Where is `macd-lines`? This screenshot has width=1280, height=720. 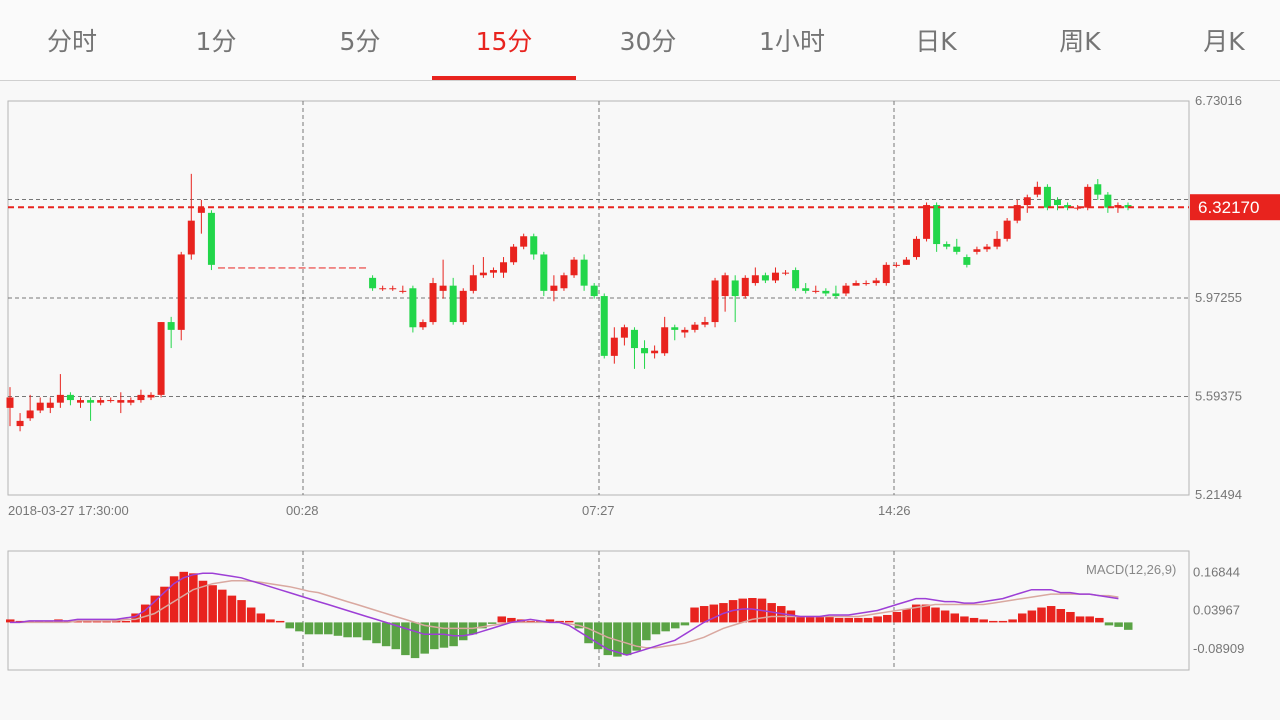 macd-lines is located at coordinates (564, 614).